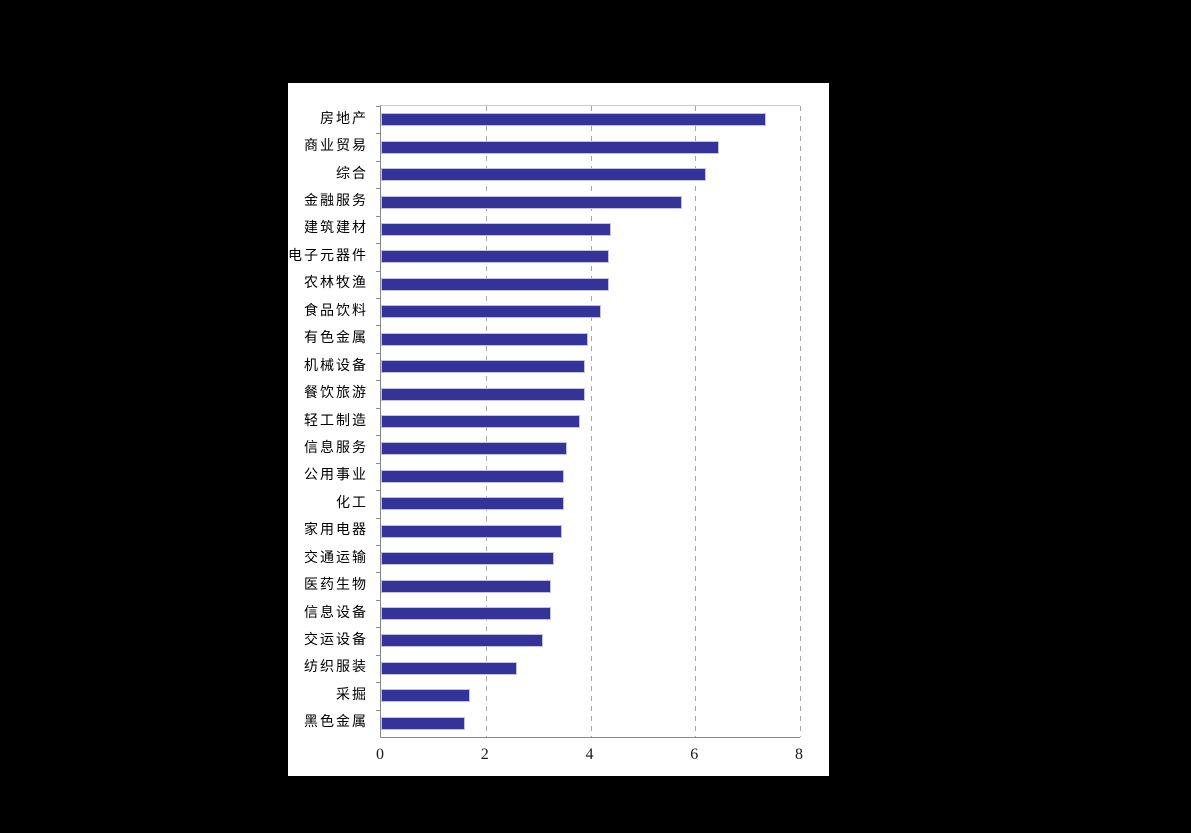  Describe the element at coordinates (336, 393) in the screenshot. I see `category-label: 餐饮旅游` at that location.